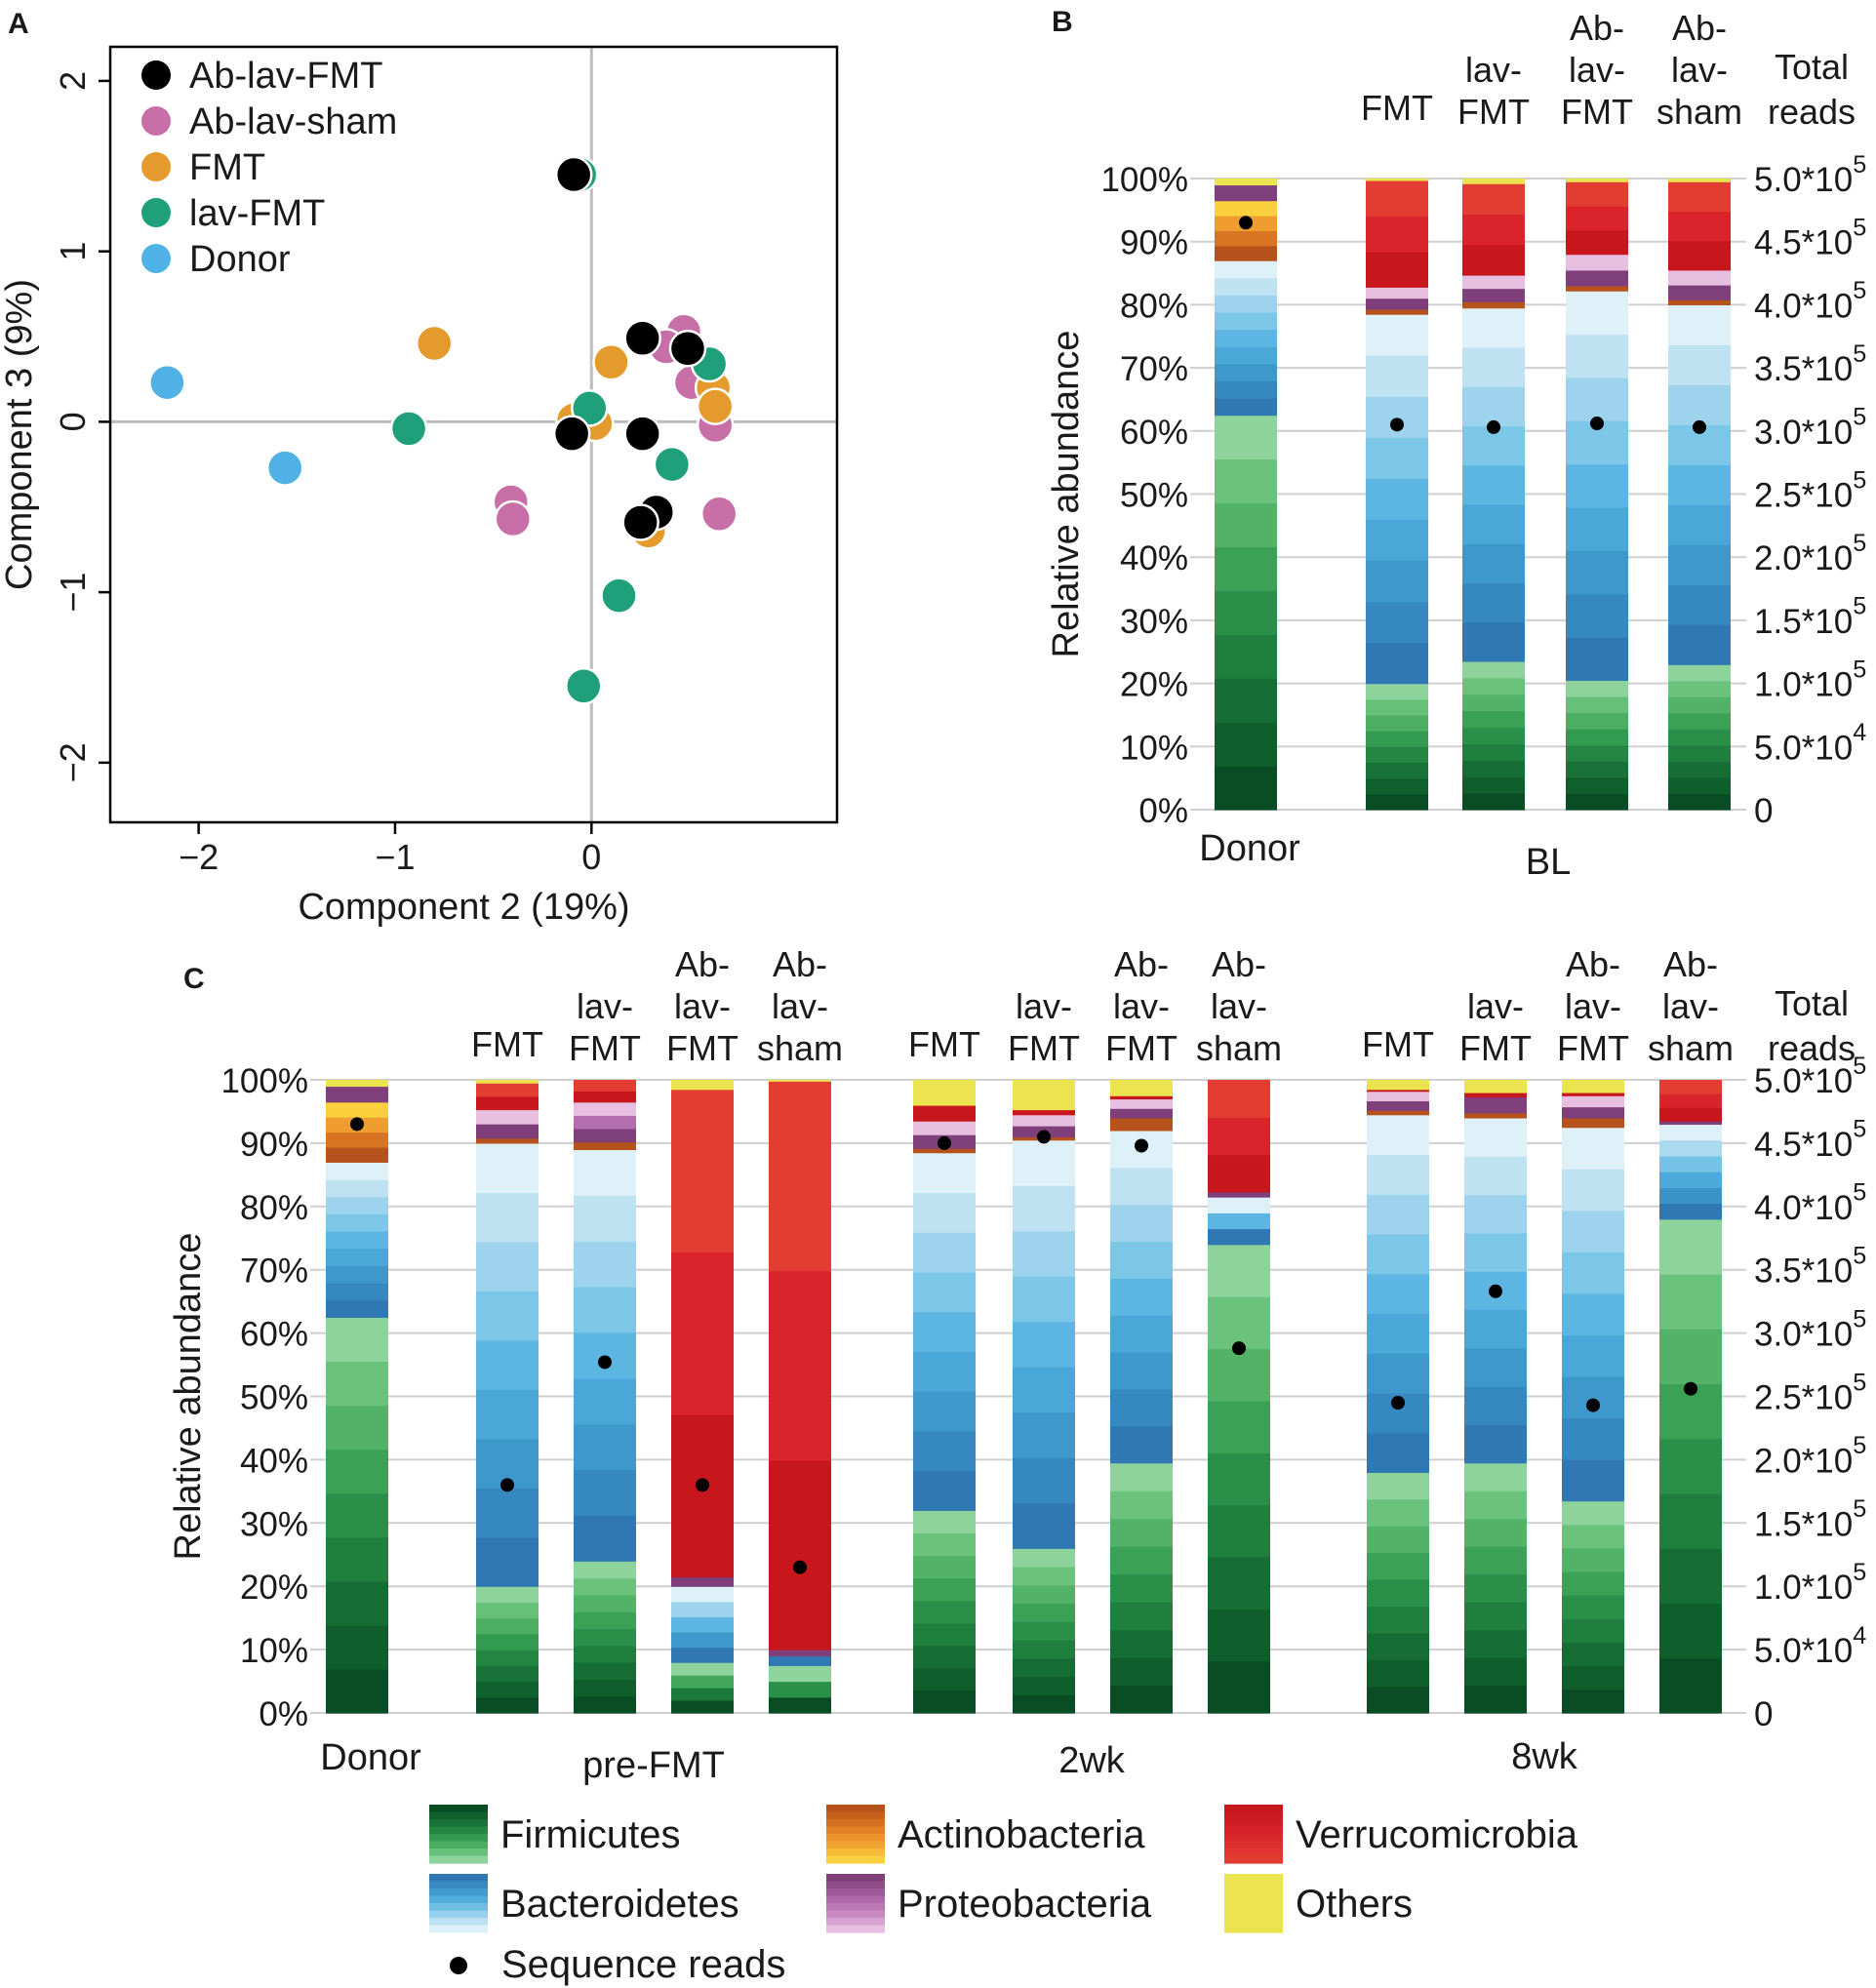 This screenshot has width=1876, height=1988. I want to click on y2-tick-label: 5.0*104, so click(1810, 743).